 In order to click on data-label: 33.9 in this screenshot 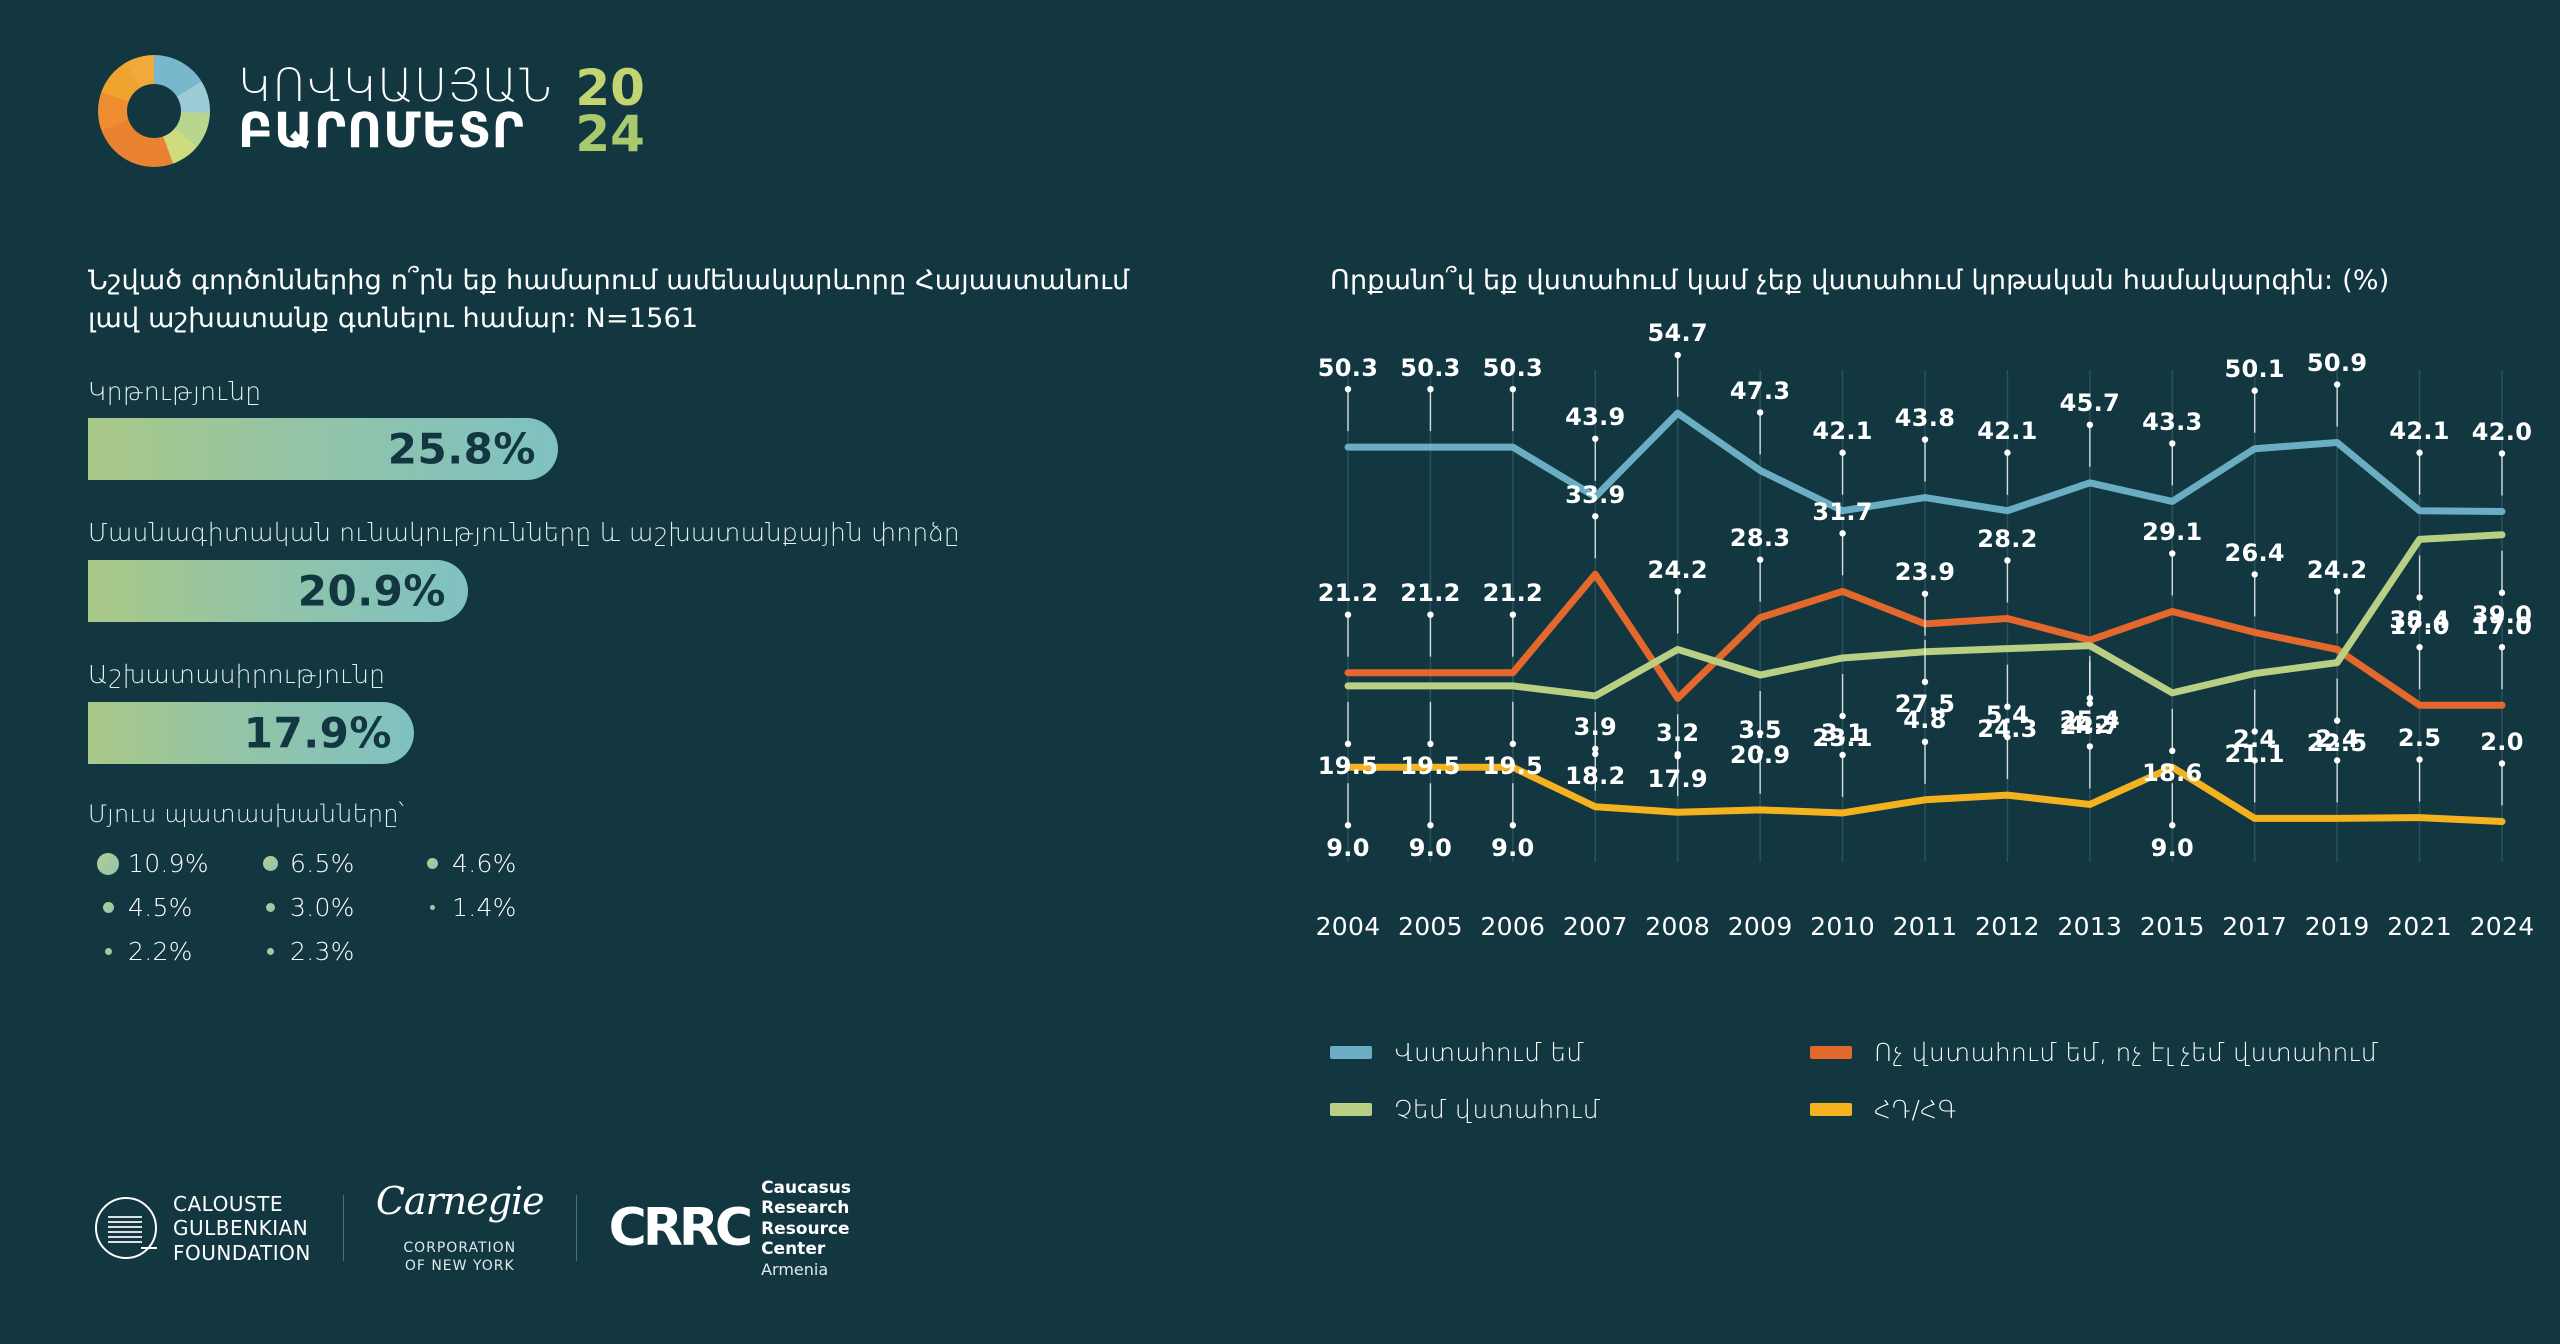, I will do `click(1595, 494)`.